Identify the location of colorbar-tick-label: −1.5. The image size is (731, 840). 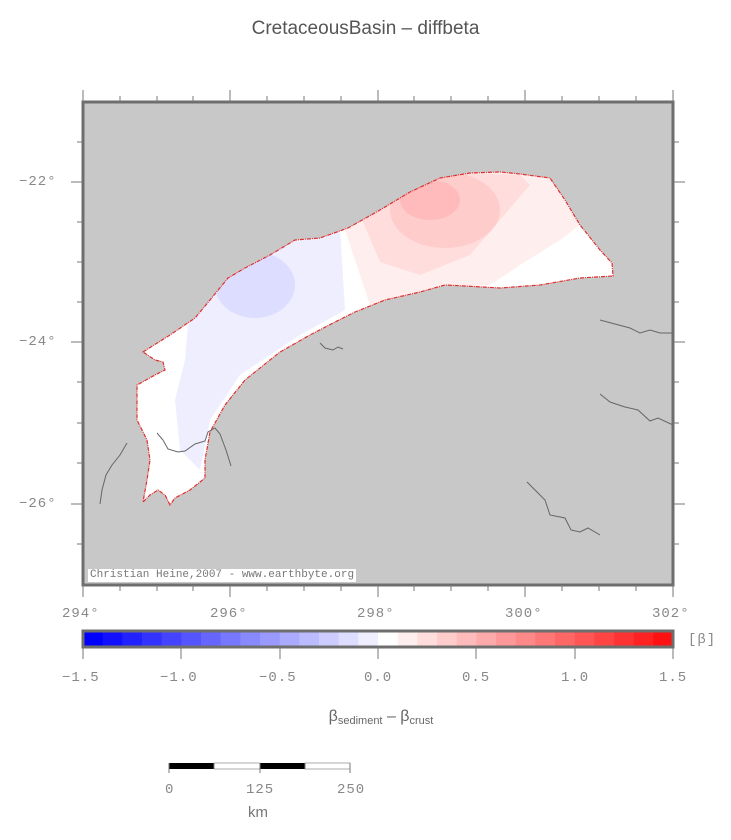
(81, 678).